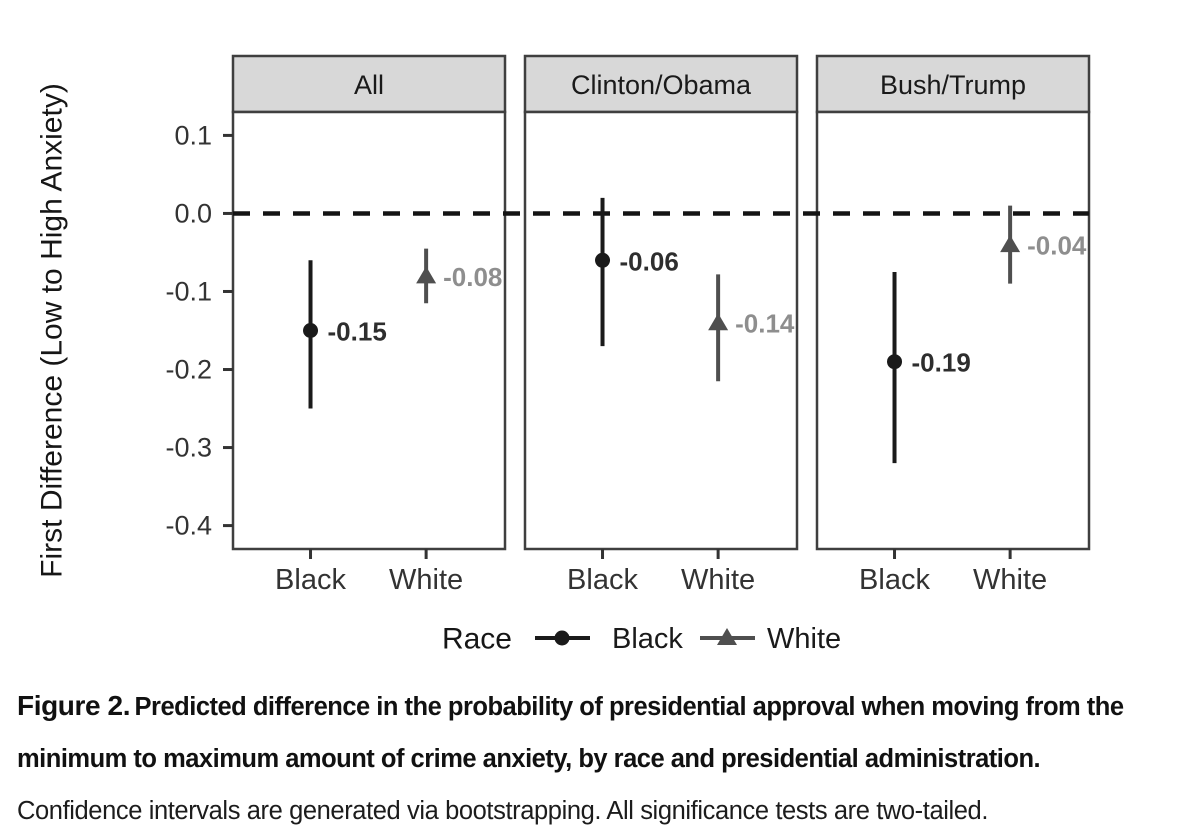  I want to click on point-value-label: -0.06, so click(649, 261).